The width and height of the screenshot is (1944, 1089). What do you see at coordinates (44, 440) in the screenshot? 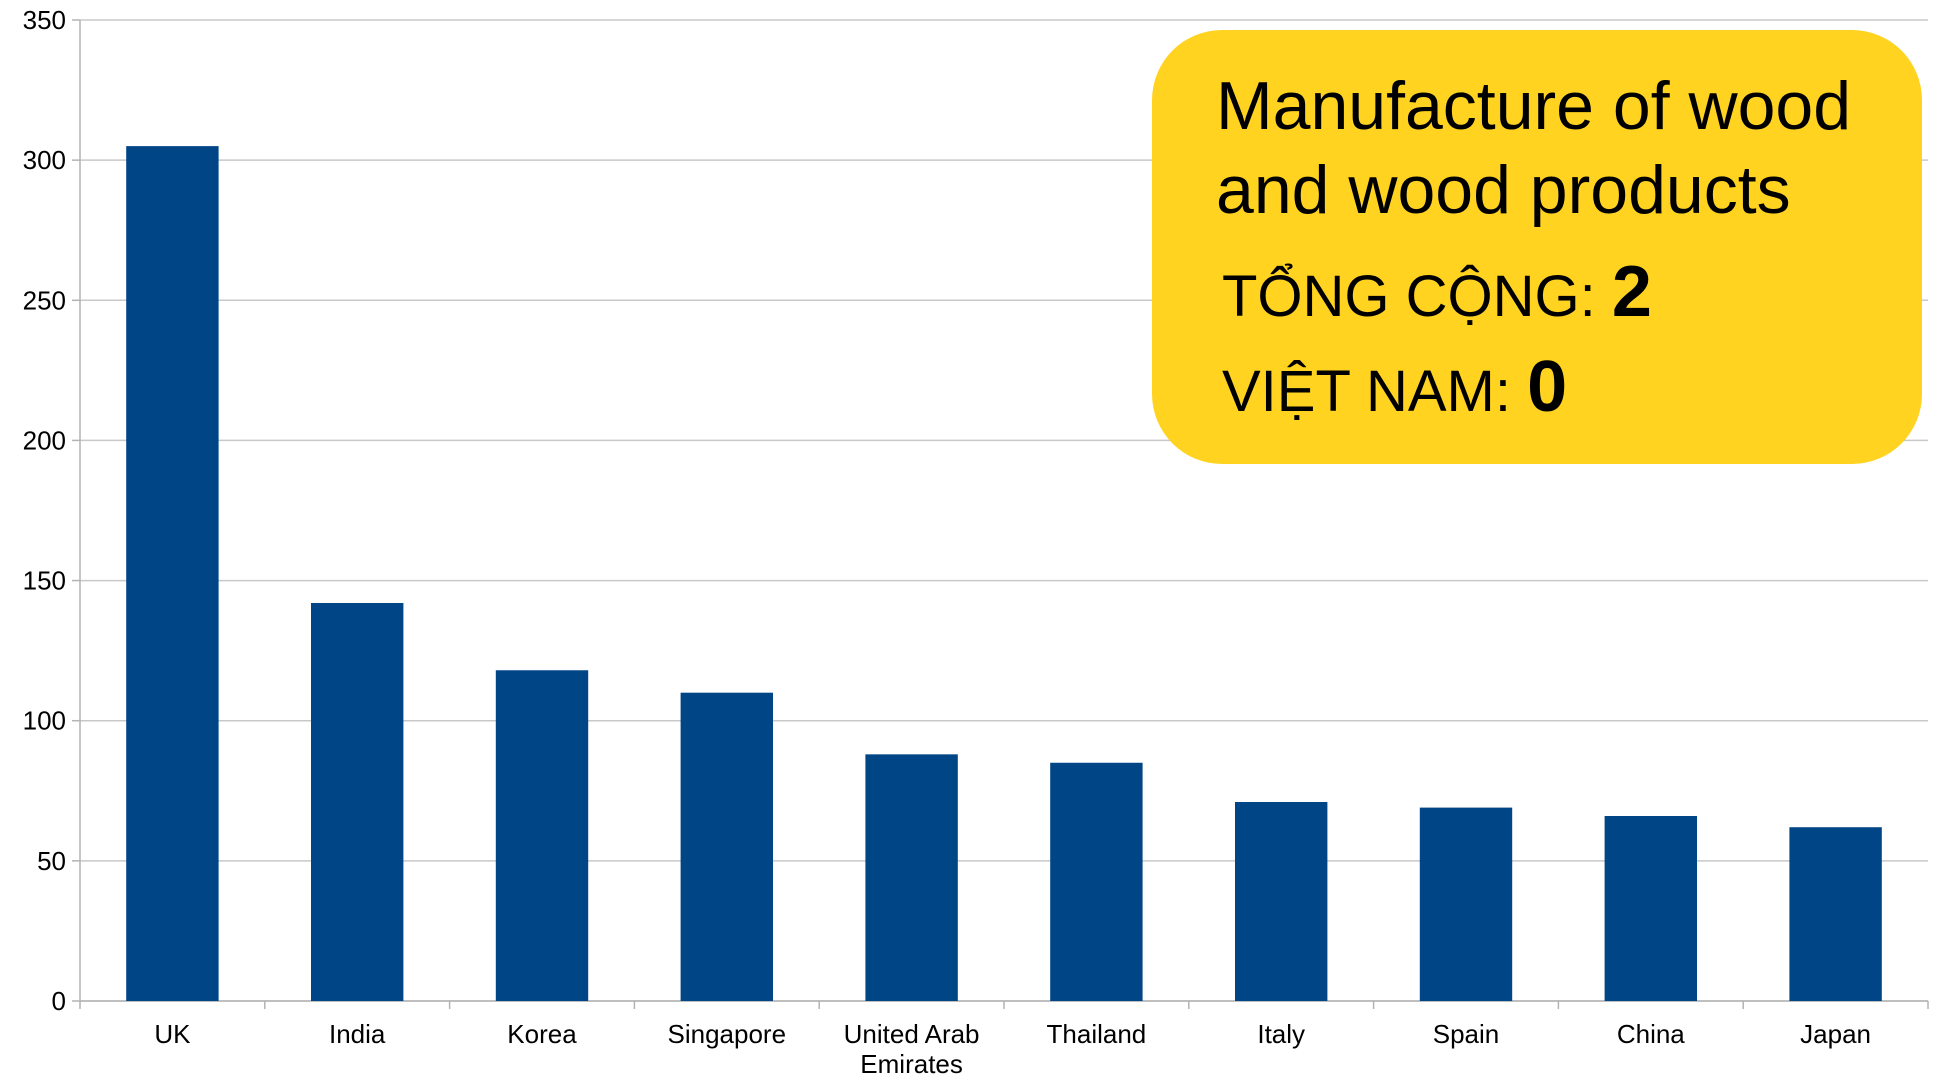
I see `y-tick-label: 200` at bounding box center [44, 440].